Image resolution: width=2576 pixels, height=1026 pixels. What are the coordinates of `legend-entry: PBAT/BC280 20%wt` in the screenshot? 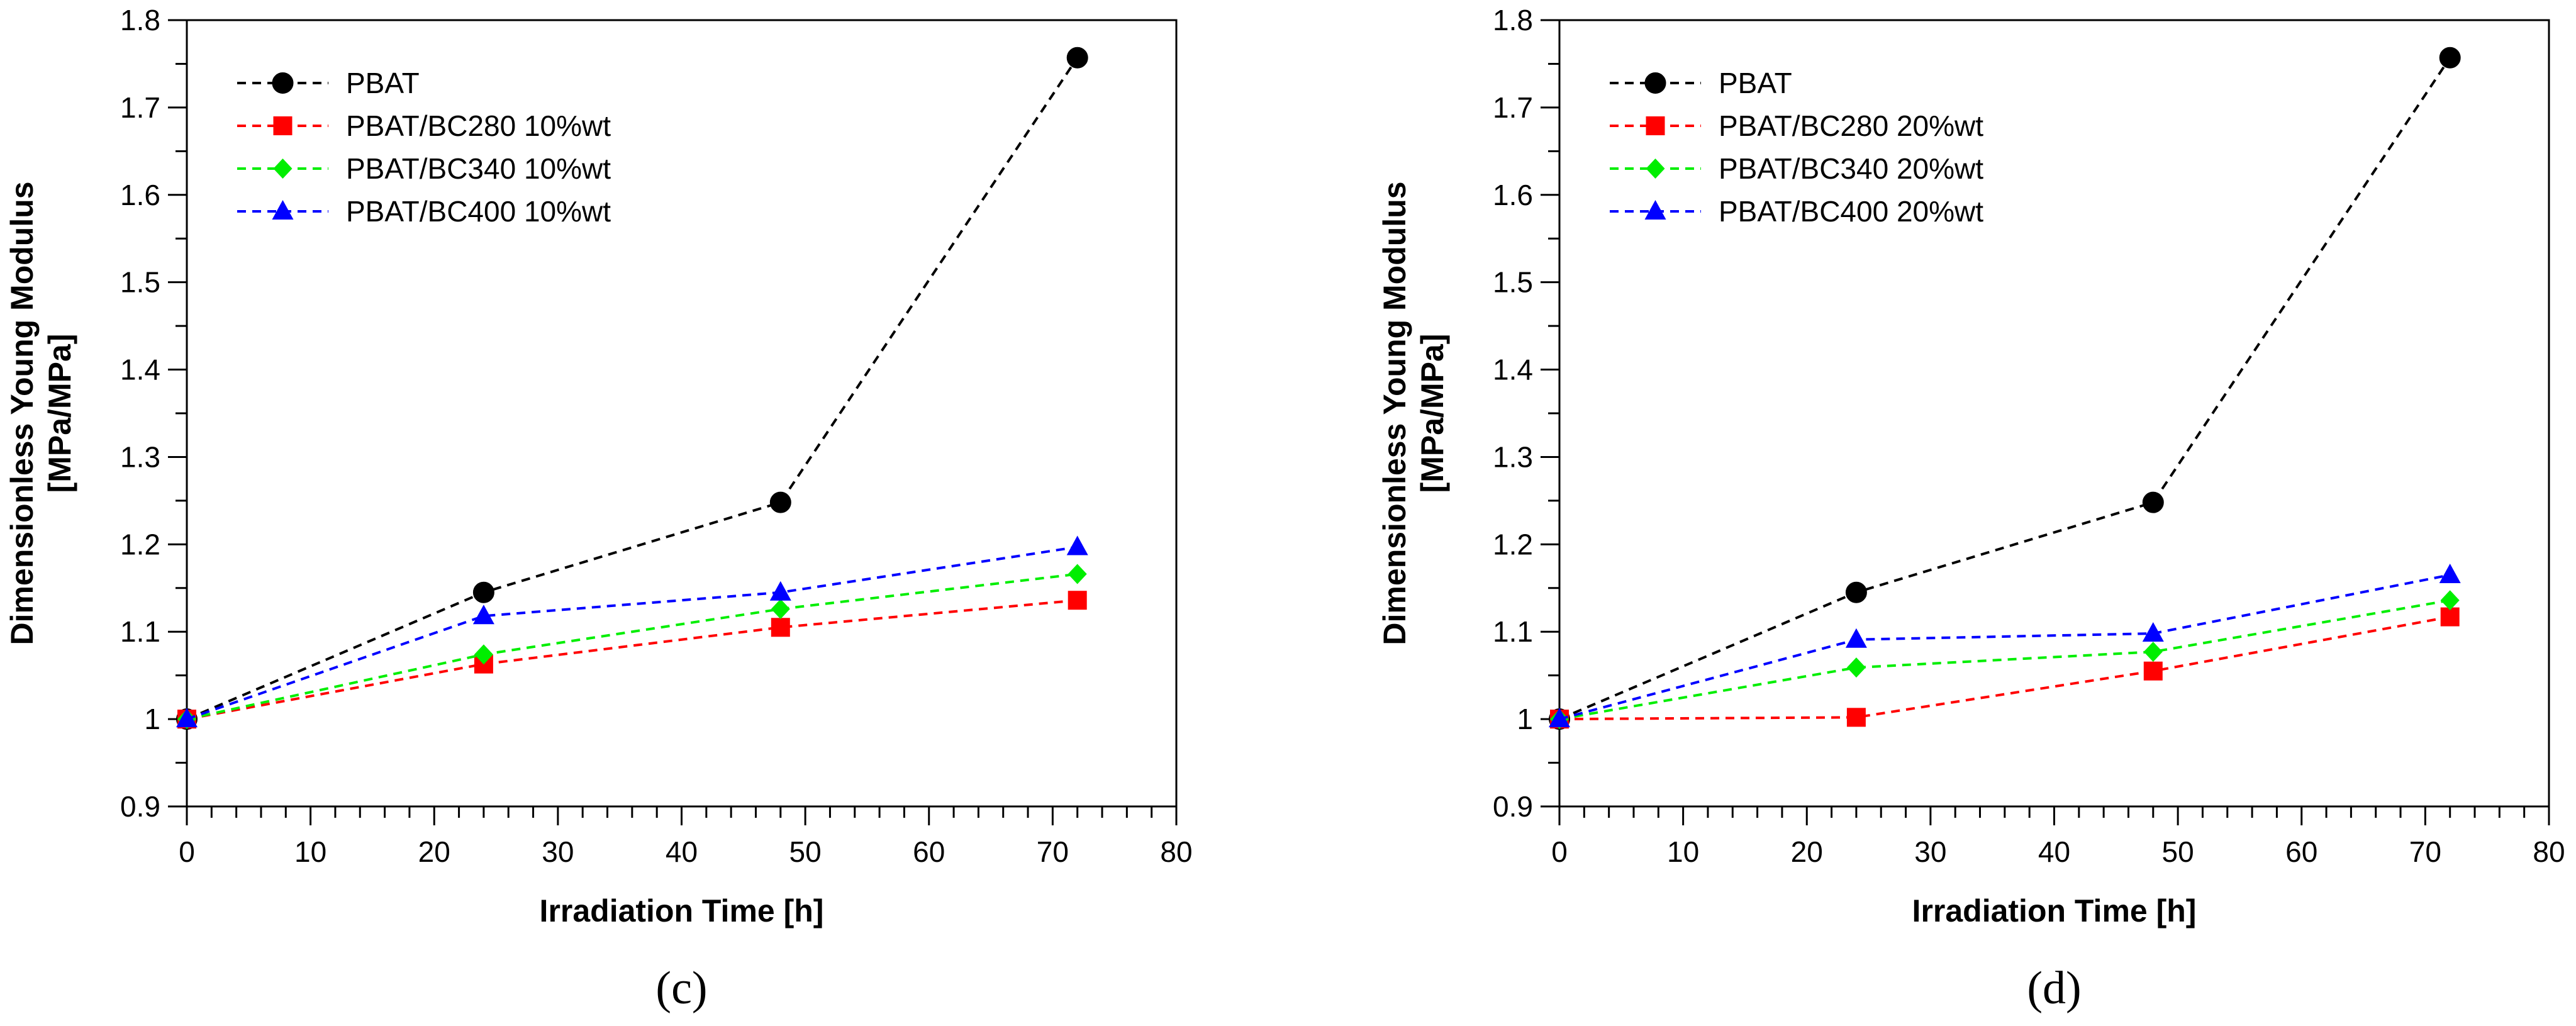 It's located at (1796, 126).